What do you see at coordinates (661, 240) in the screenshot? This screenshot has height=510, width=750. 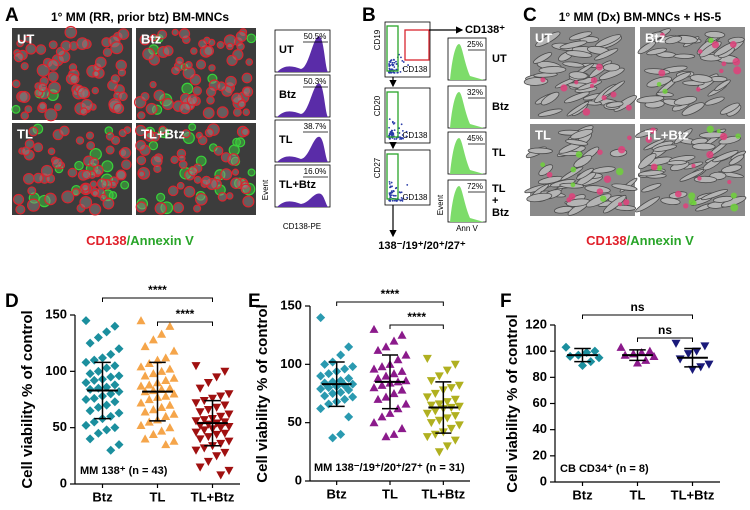 I see `stain-green: /Annexin V` at bounding box center [661, 240].